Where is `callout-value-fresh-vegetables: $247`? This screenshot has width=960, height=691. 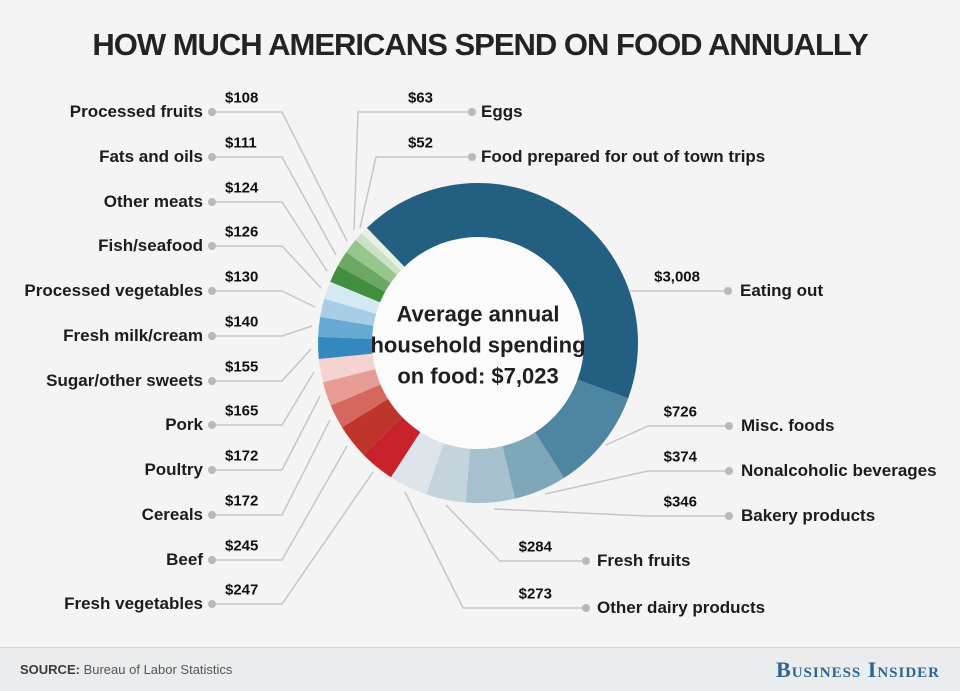 callout-value-fresh-vegetables: $247 is located at coordinates (242, 590).